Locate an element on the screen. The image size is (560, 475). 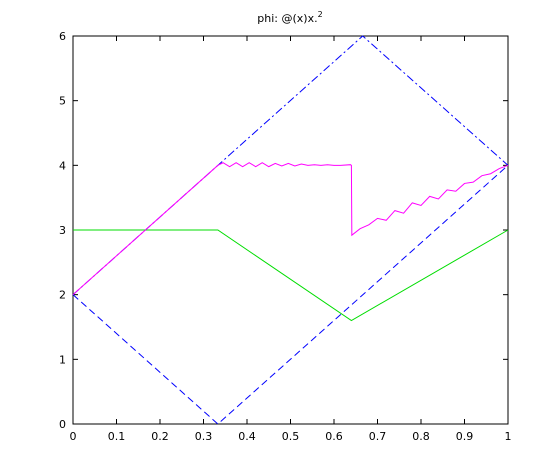
x-tick-label: 0.4 is located at coordinates (247, 436).